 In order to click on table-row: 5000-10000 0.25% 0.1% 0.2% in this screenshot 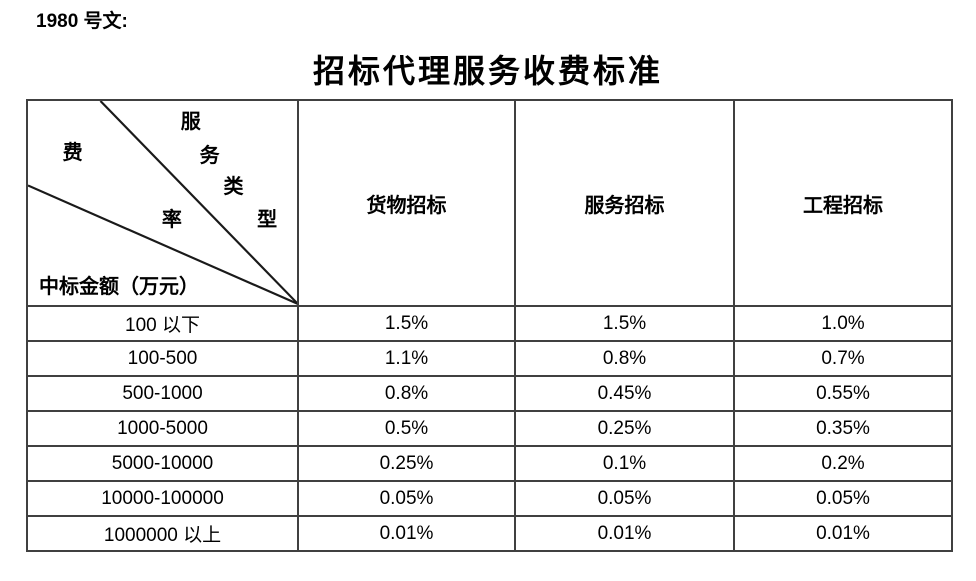, I will do `click(489, 463)`.